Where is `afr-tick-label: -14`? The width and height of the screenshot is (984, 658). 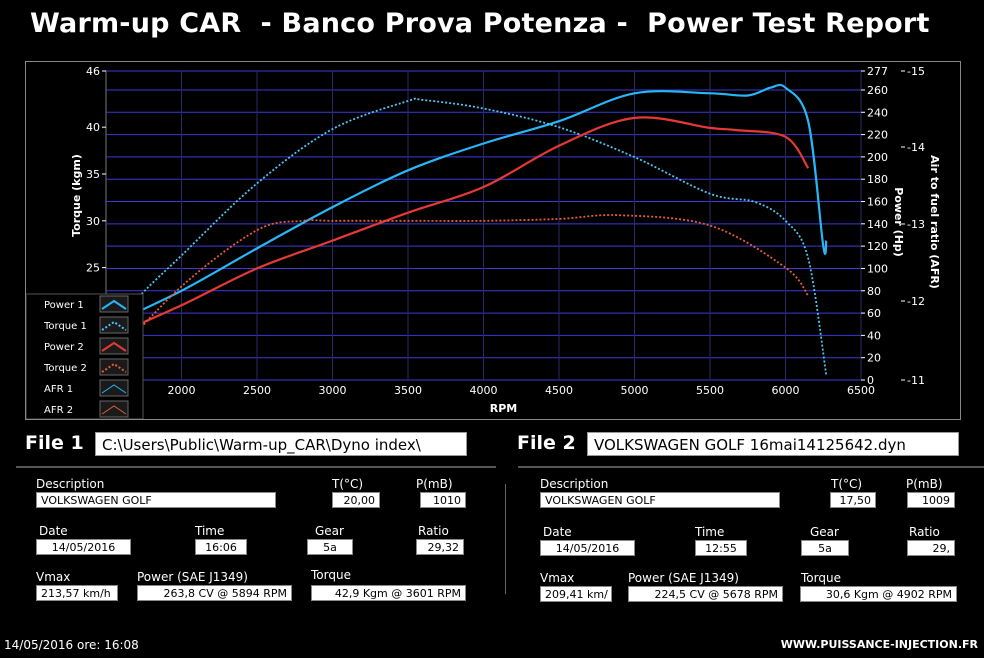 afr-tick-label: -14 is located at coordinates (916, 147).